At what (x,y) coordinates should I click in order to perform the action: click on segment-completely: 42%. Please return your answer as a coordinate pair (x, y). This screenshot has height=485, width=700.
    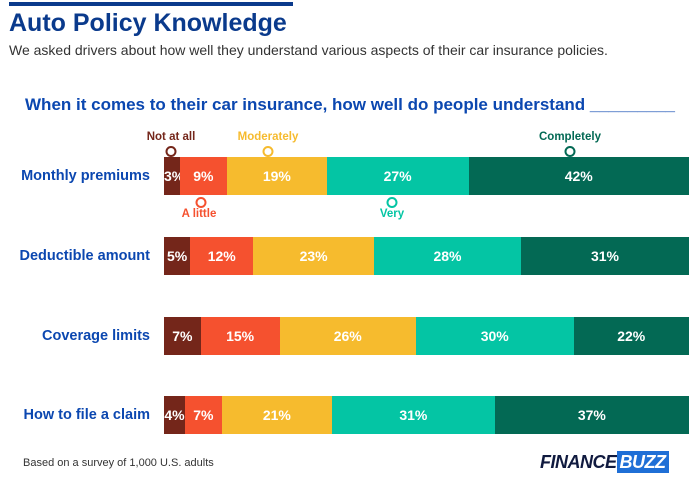
    Looking at the image, I should click on (578, 176).